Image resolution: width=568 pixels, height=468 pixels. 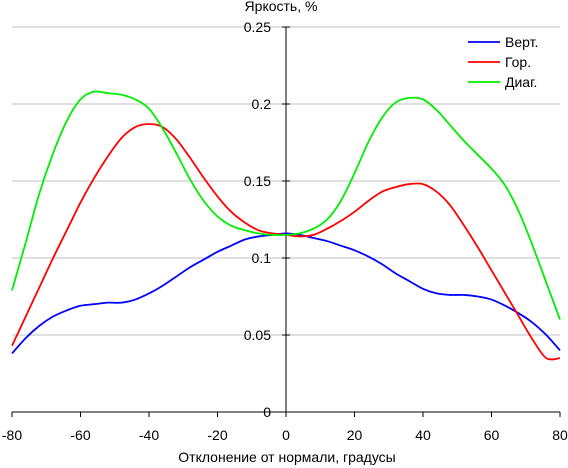 What do you see at coordinates (355, 435) in the screenshot?
I see `x-tick-label: 20` at bounding box center [355, 435].